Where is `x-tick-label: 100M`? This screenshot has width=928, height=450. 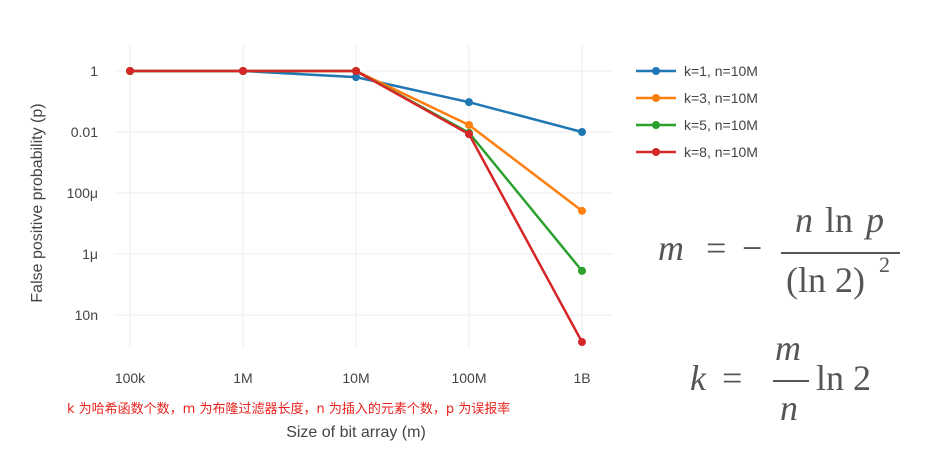
x-tick-label: 100M is located at coordinates (468, 378).